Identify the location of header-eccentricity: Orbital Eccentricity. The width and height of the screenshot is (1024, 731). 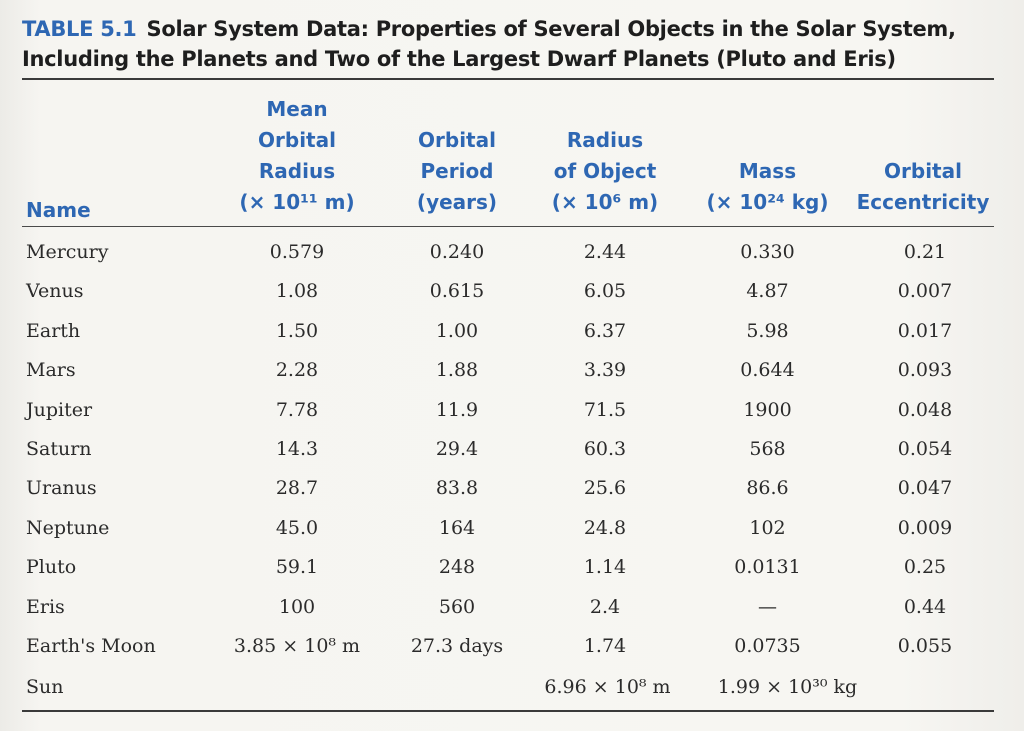
(923, 186).